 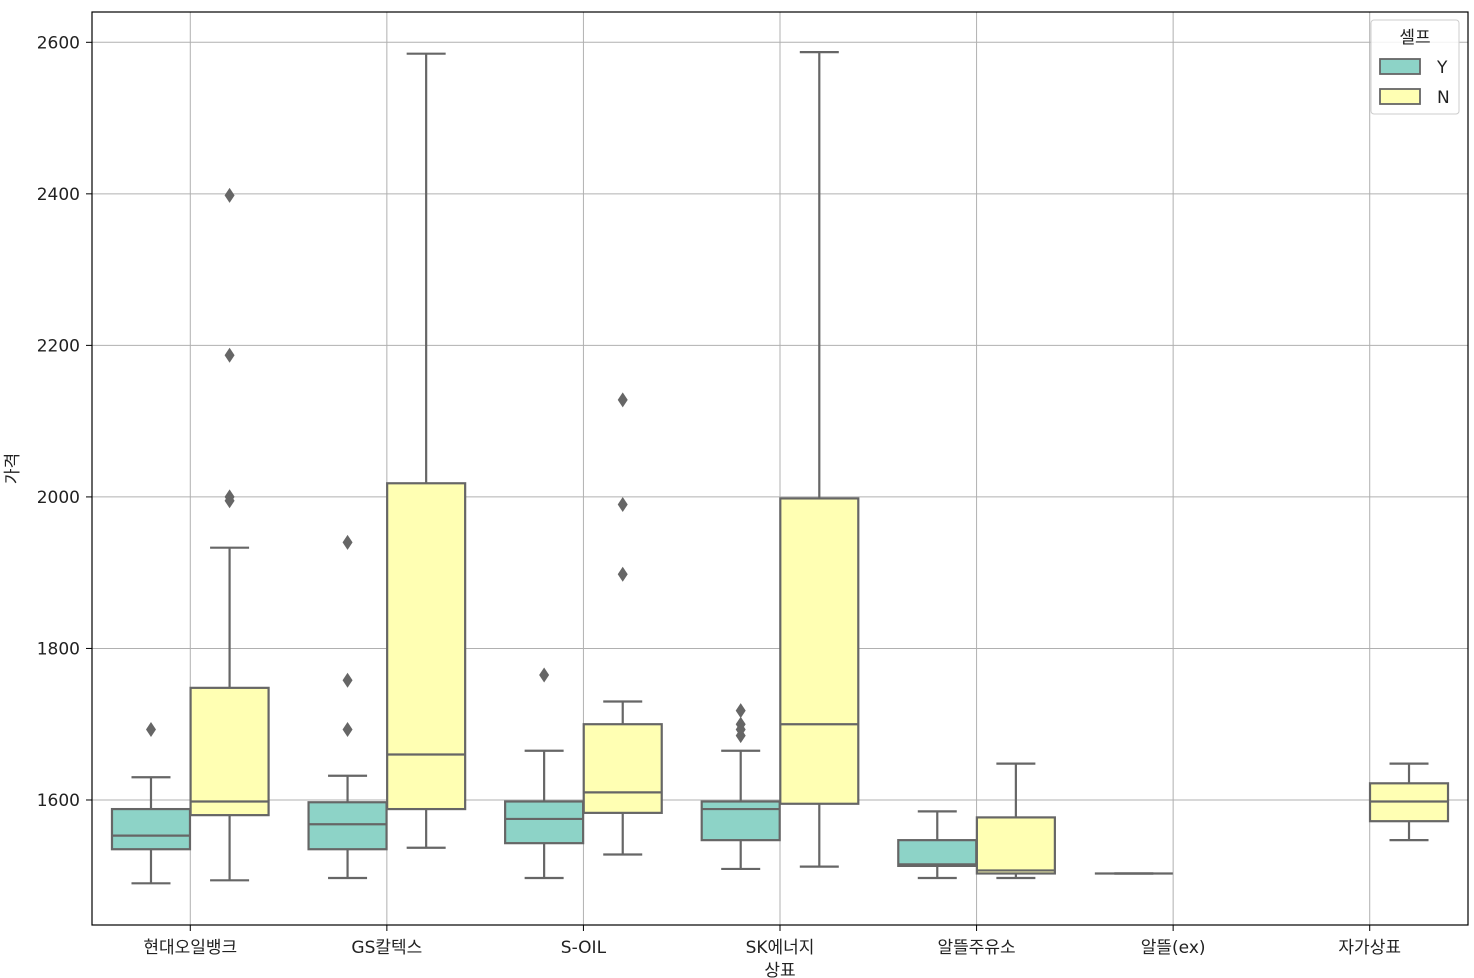 I want to click on x-tick-label: GS칼텍스, so click(x=386, y=948).